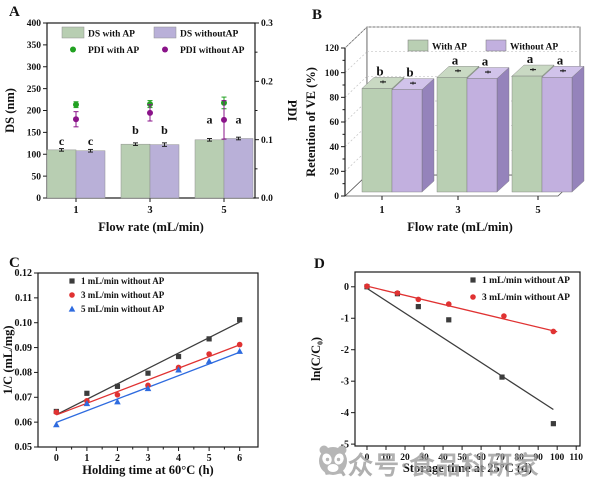  Describe the element at coordinates (267, 24) in the screenshot. I see `svg-text: 0.3` at that location.